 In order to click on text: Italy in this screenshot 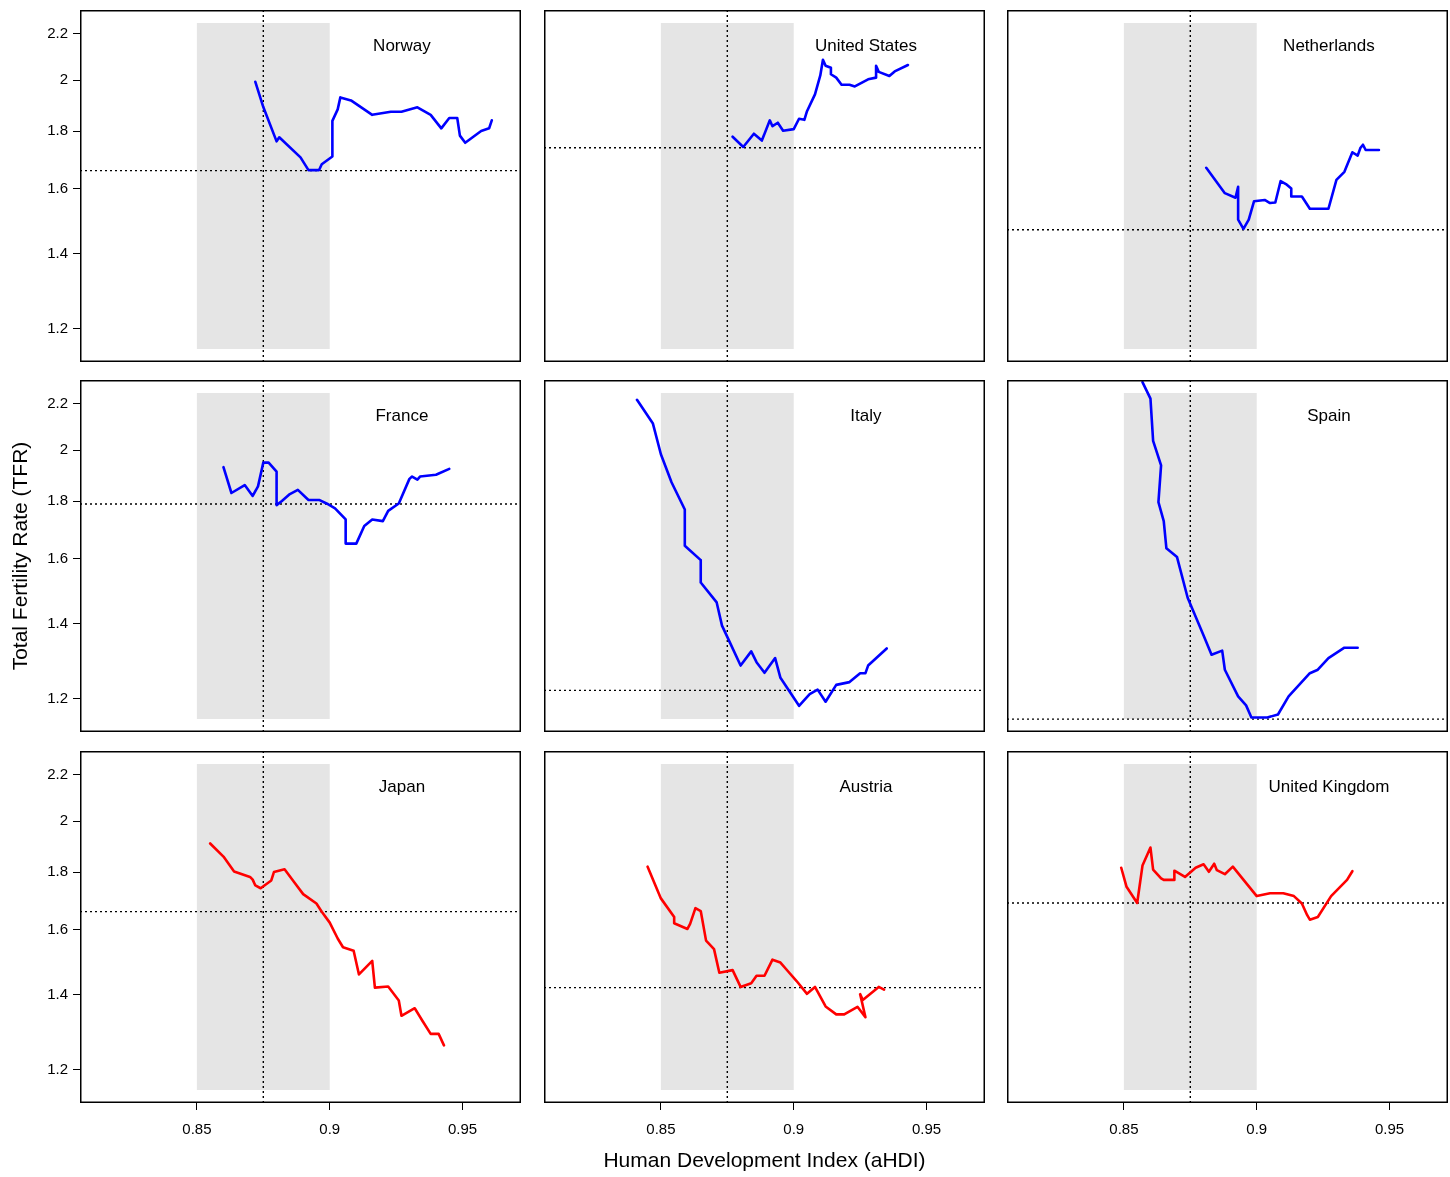, I will do `click(866, 415)`.